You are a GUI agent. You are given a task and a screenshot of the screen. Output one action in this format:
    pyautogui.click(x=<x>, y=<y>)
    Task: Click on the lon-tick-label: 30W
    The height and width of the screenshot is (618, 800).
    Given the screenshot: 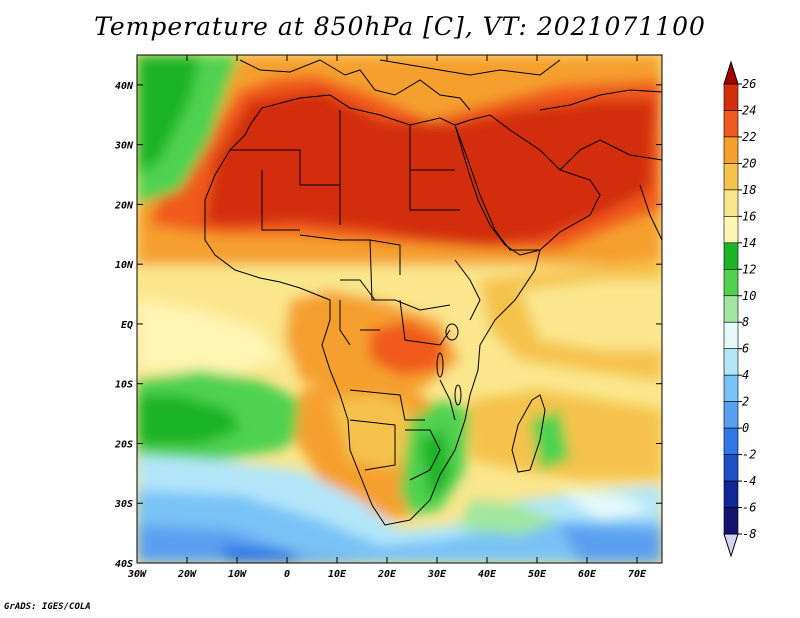 What is the action you would take?
    pyautogui.click(x=137, y=574)
    